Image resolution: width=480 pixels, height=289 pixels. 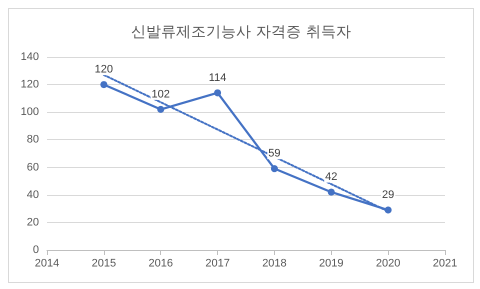 What do you see at coordinates (445, 264) in the screenshot?
I see `x-tick-label: 2021` at bounding box center [445, 264].